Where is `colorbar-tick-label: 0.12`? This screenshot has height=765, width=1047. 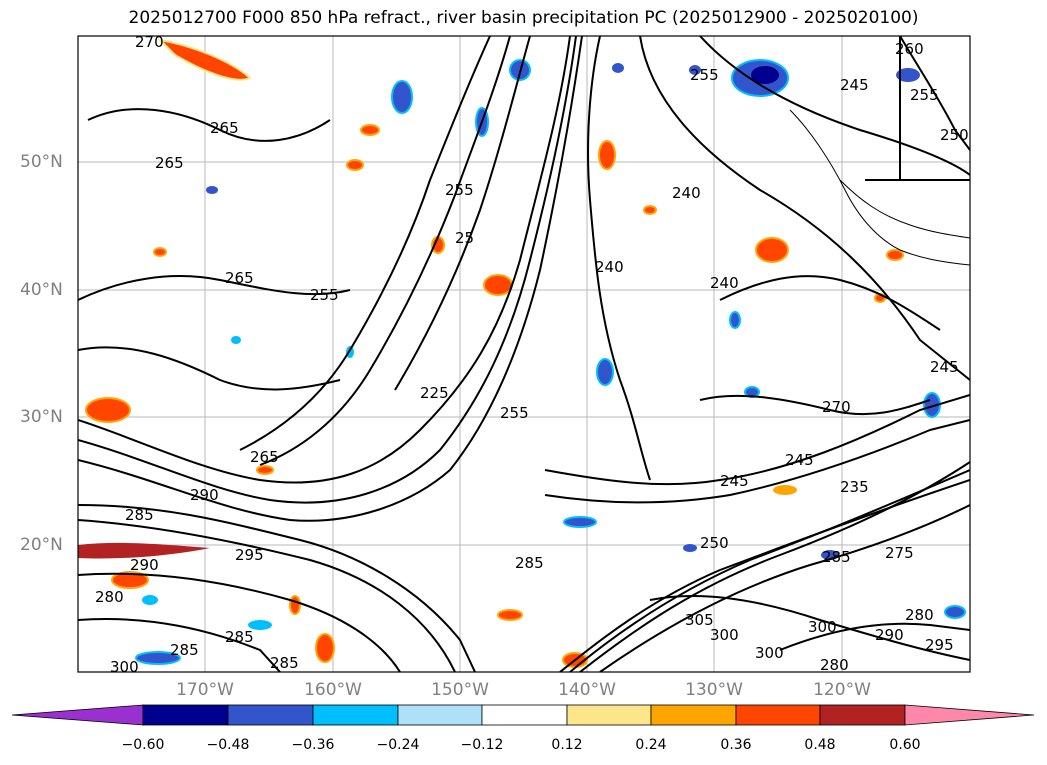 colorbar-tick-label: 0.12 is located at coordinates (567, 745).